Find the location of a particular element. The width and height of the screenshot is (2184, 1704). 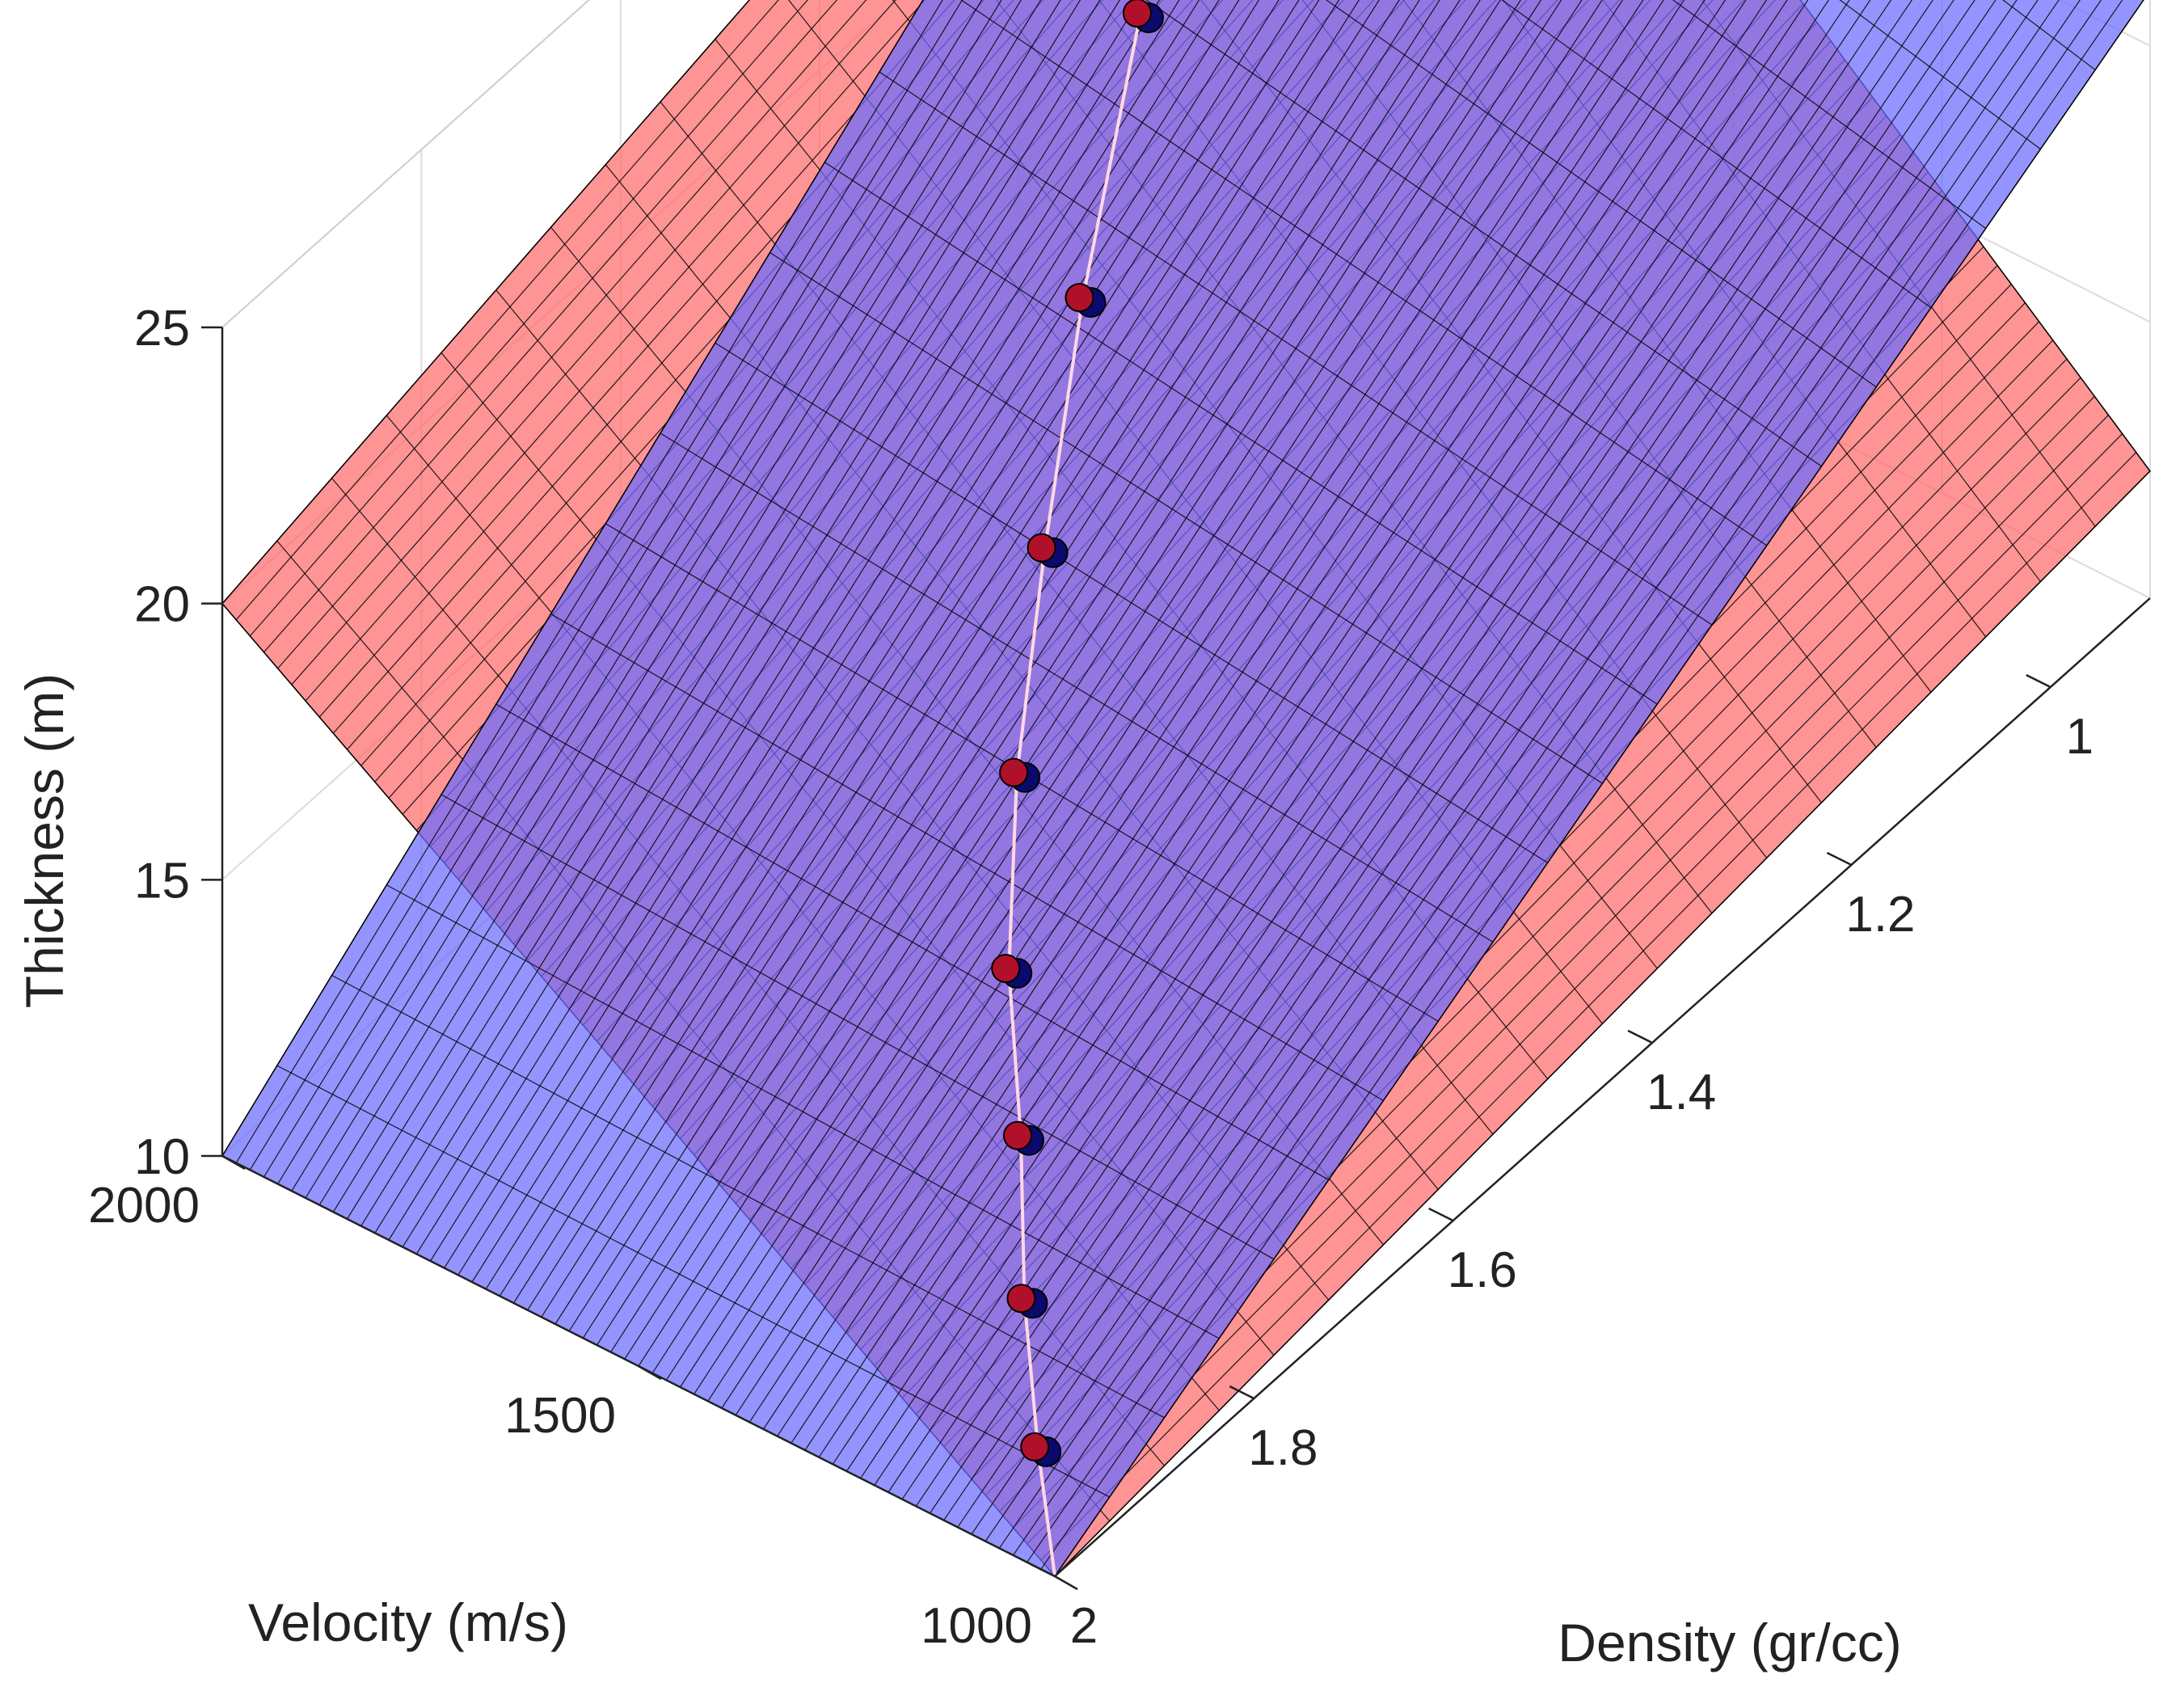

z-tick-label: 20 is located at coordinates (162, 605).